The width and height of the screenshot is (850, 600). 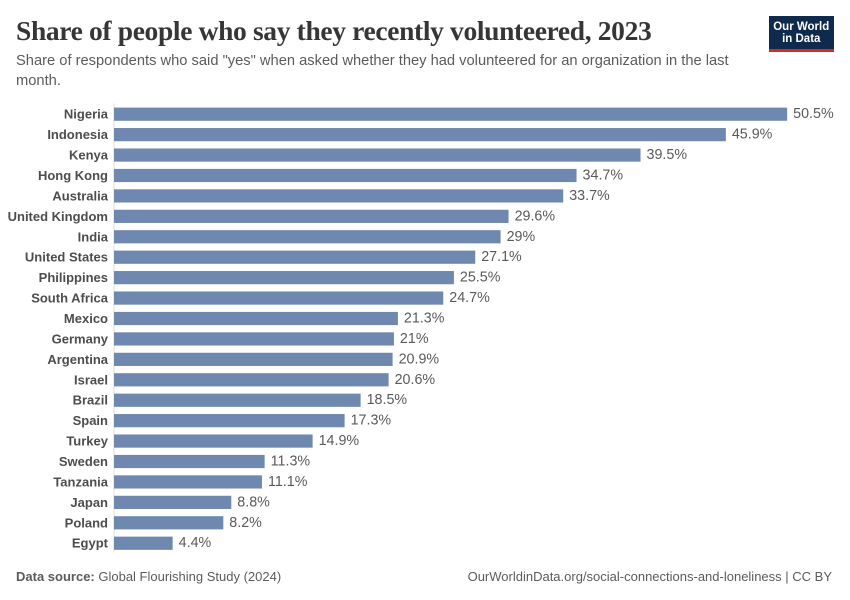 I want to click on svg-text: 45.9%, so click(x=752, y=135).